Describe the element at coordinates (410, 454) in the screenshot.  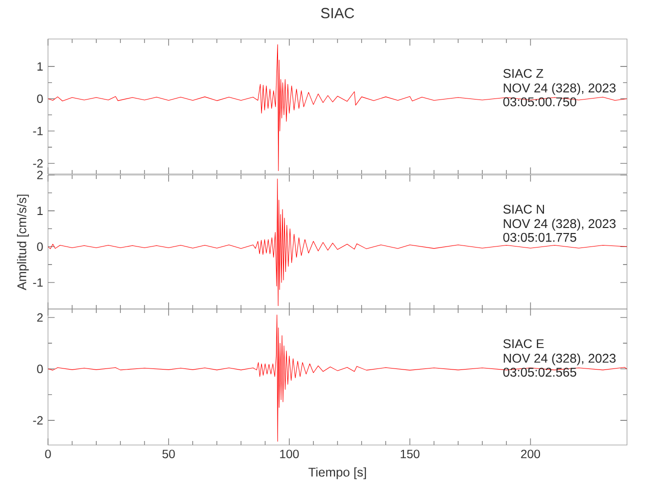
I see `x-tick-label: 150` at that location.